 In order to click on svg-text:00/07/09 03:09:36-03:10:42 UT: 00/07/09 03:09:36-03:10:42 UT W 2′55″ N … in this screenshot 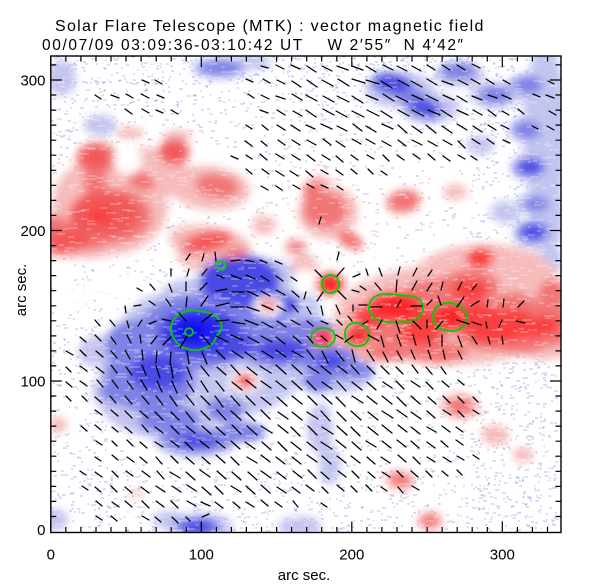, I will do `click(253, 45)`.